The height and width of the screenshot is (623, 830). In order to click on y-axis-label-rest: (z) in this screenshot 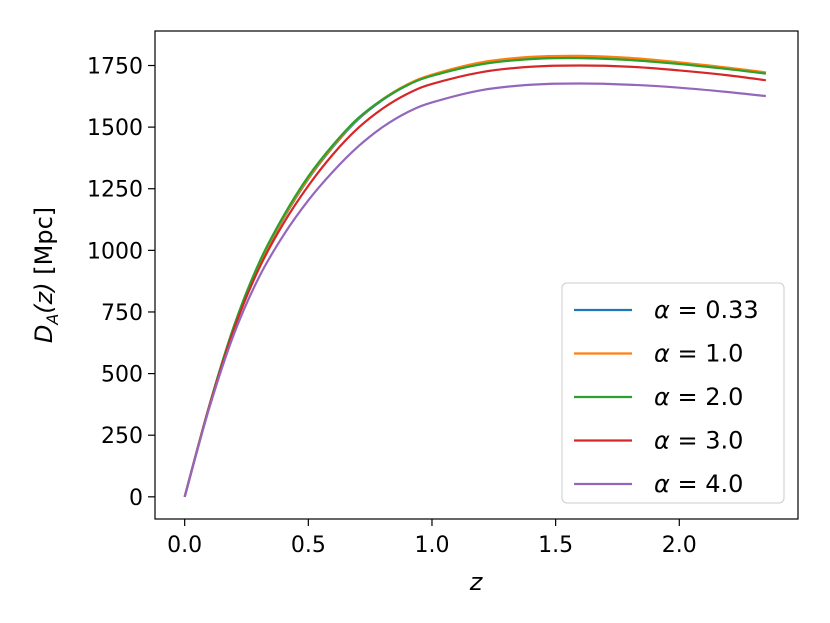, I will do `click(44, 297)`.